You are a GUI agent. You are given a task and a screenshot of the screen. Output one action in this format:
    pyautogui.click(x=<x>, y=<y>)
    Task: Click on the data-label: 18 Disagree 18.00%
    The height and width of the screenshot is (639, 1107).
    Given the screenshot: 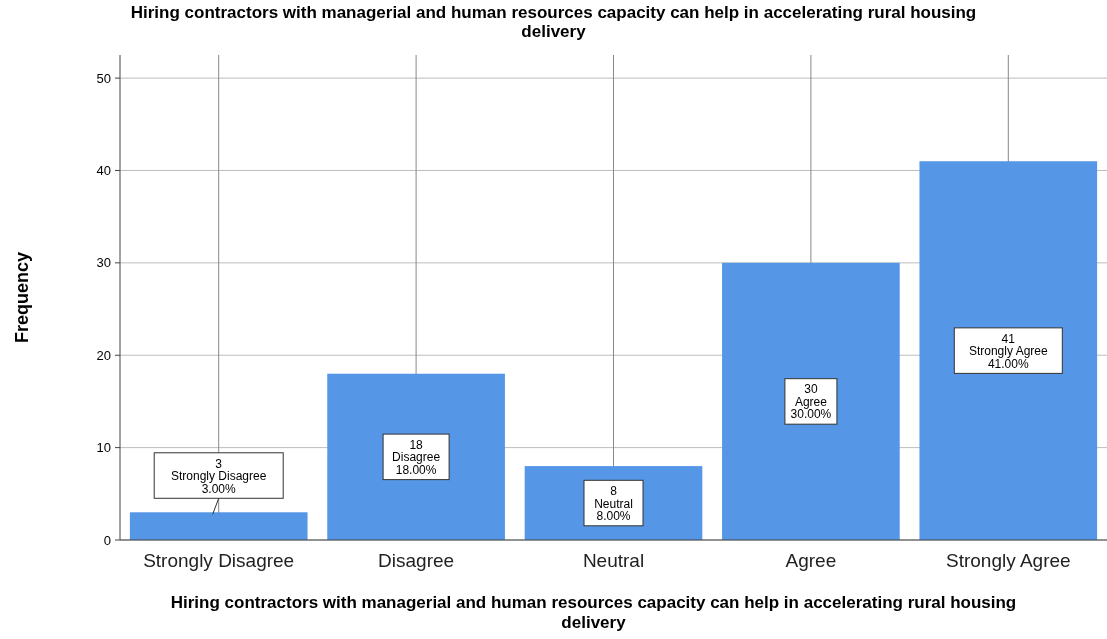 What is the action you would take?
    pyautogui.click(x=416, y=457)
    